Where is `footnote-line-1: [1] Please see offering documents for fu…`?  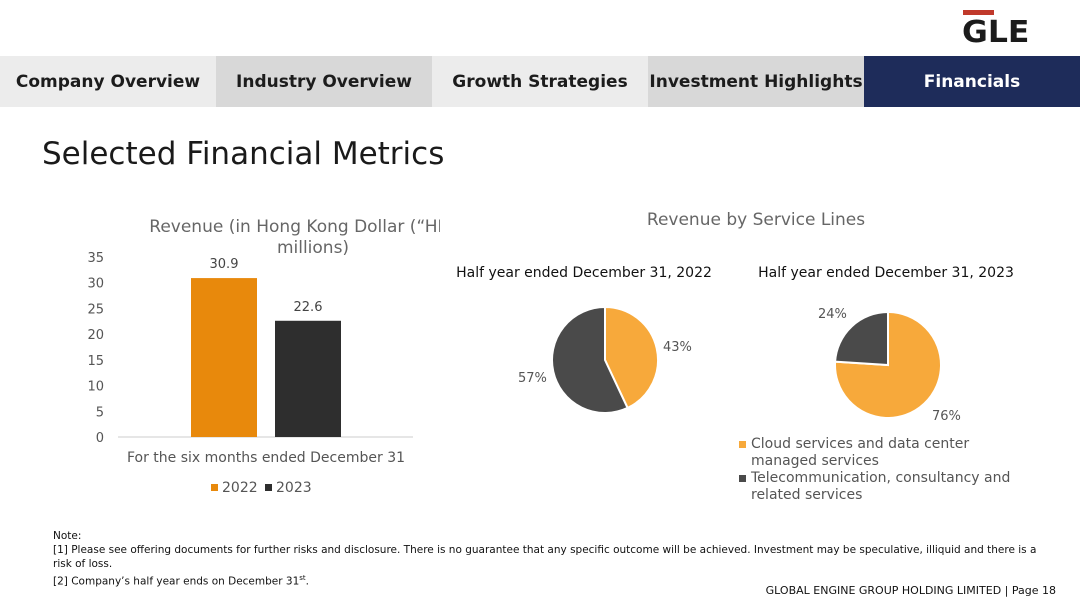
footnote-line-1: [1] Please see offering documents for fu… is located at coordinates (545, 557).